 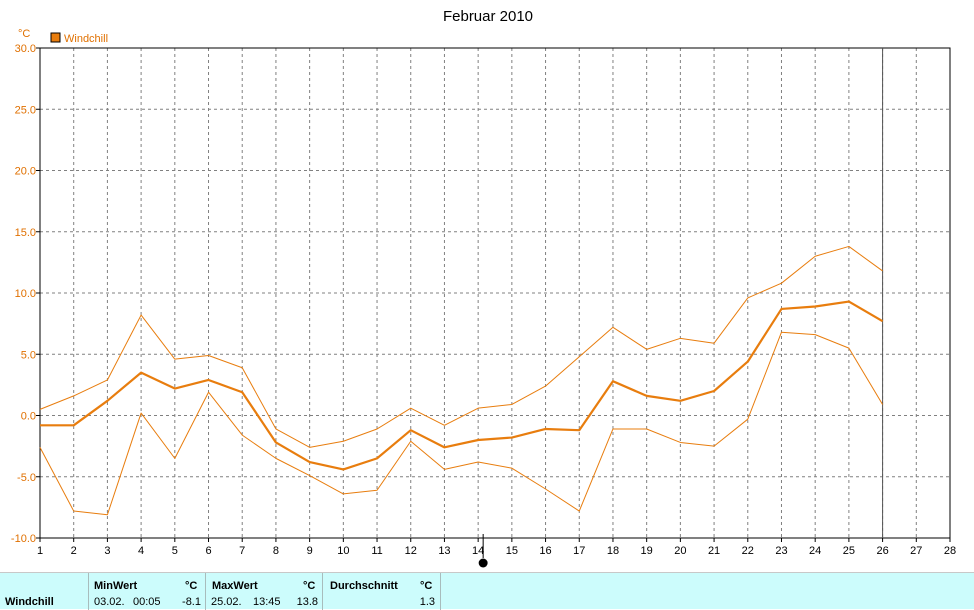 I want to click on x-tick-label: 2, so click(x=74, y=551).